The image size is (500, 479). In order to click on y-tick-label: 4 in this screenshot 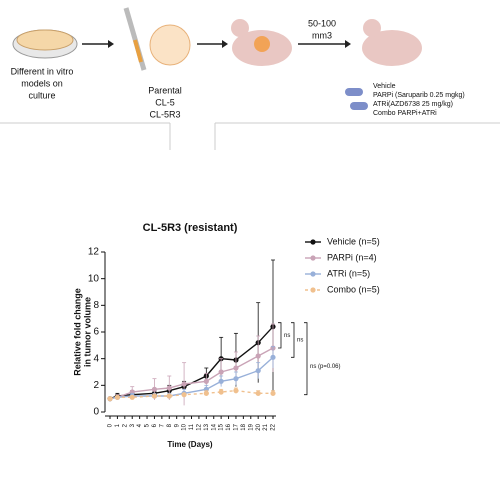, I will do `click(96, 358)`.